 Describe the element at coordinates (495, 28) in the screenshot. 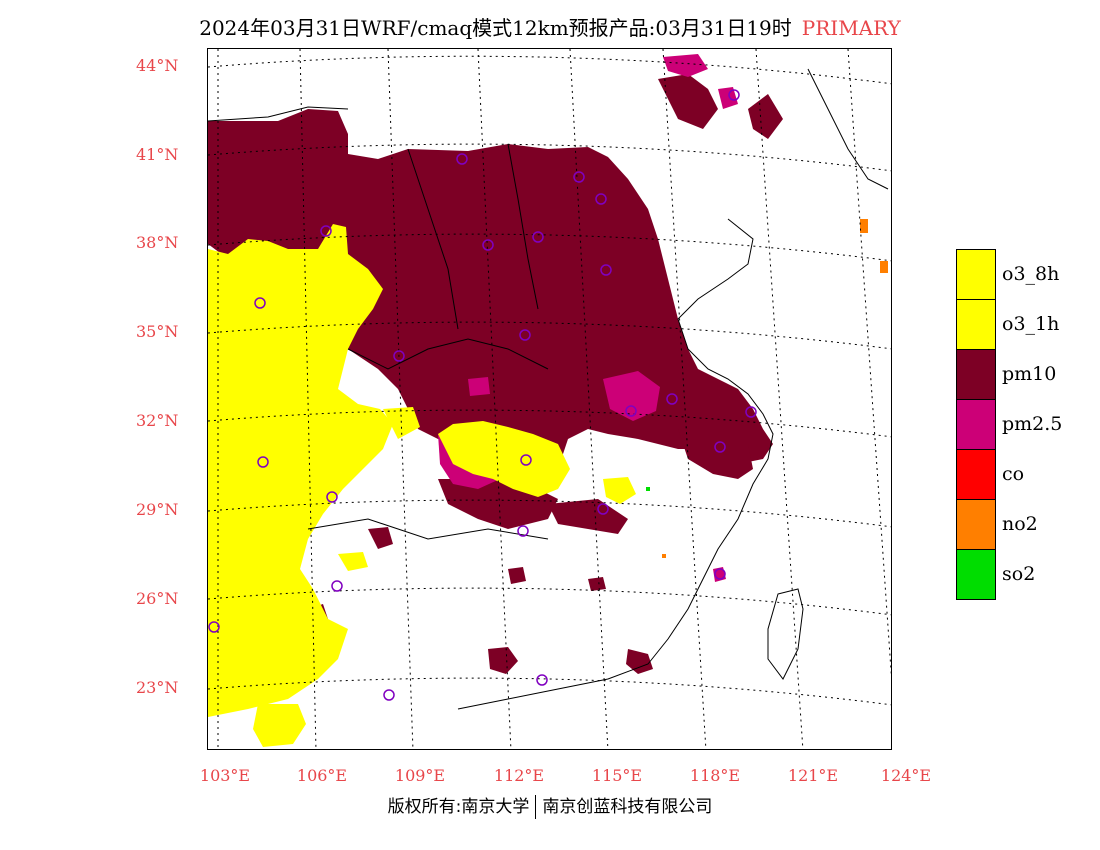

I see `title-text: 2024年03月31日WRF/cmaq模式12km预报产品:03月31日19时` at that location.